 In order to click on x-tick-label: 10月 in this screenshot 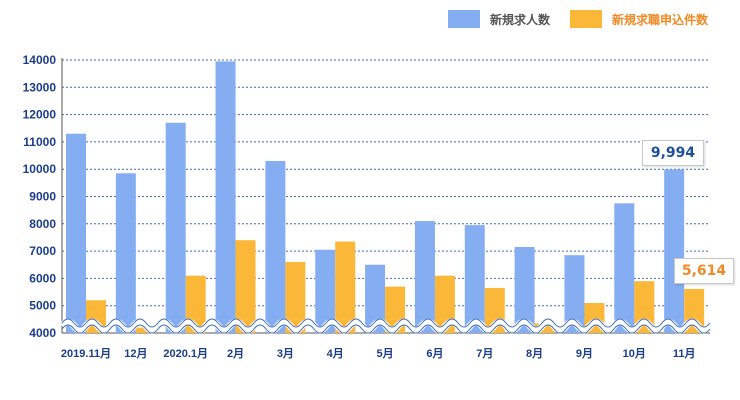, I will do `click(634, 353)`.